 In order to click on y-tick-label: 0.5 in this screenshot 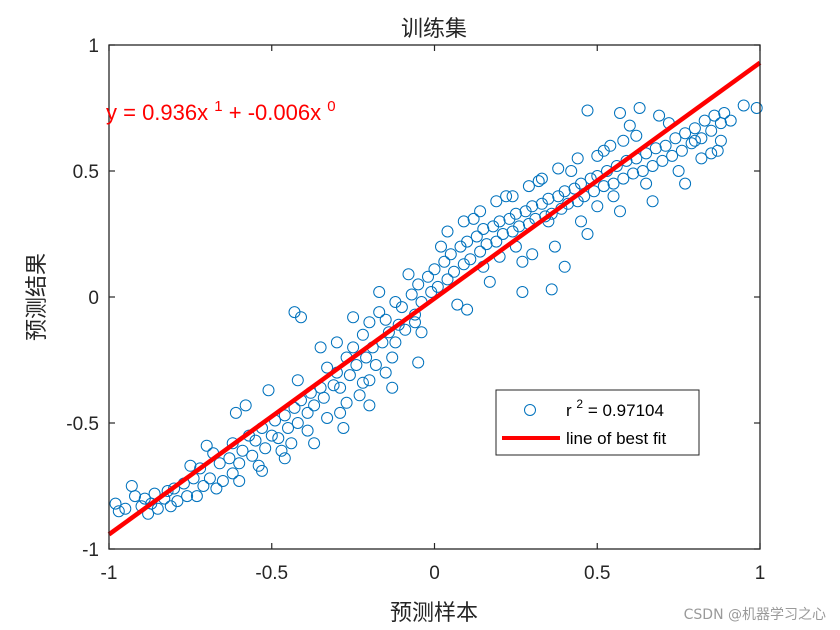, I will do `click(86, 172)`.